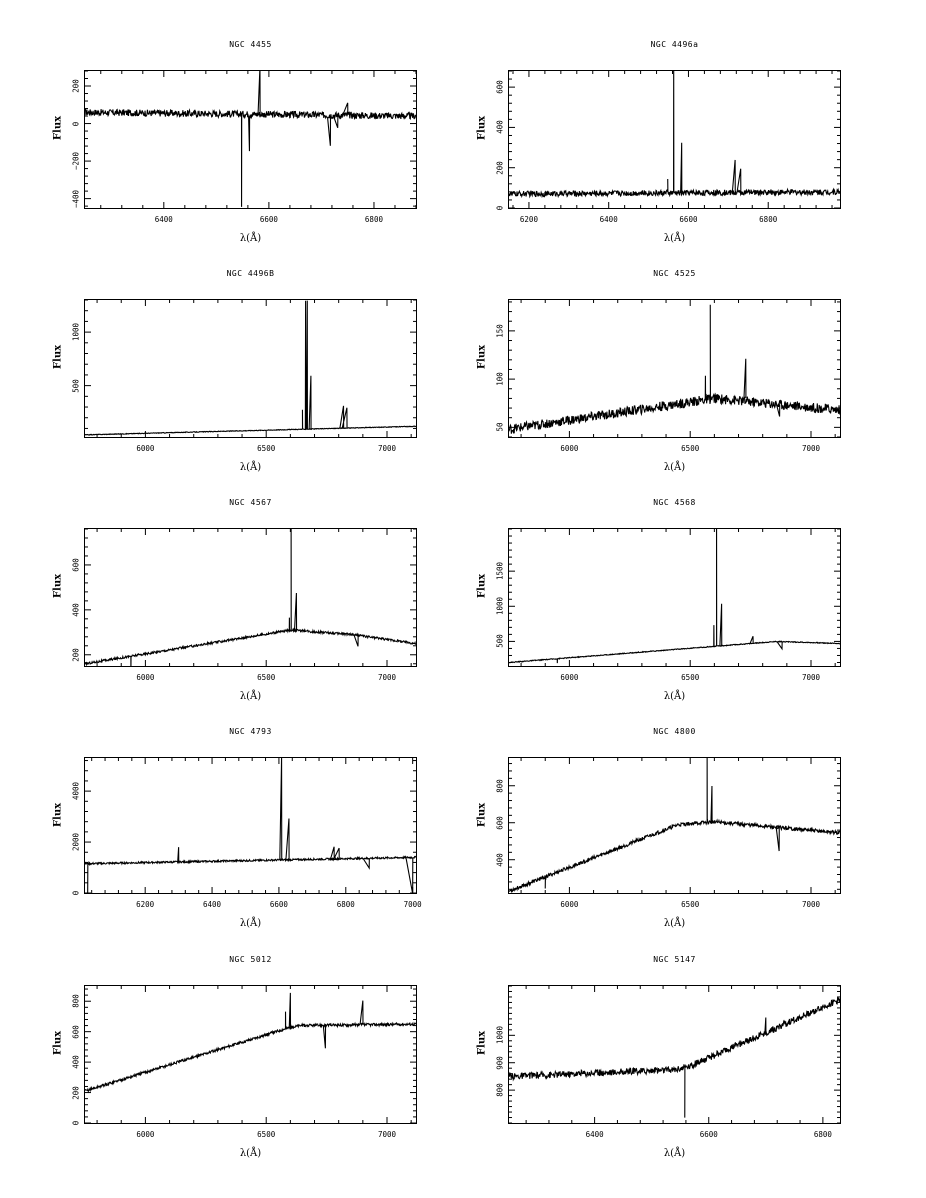  What do you see at coordinates (250, 502) in the screenshot?
I see `chart-title: NGC 4567` at bounding box center [250, 502].